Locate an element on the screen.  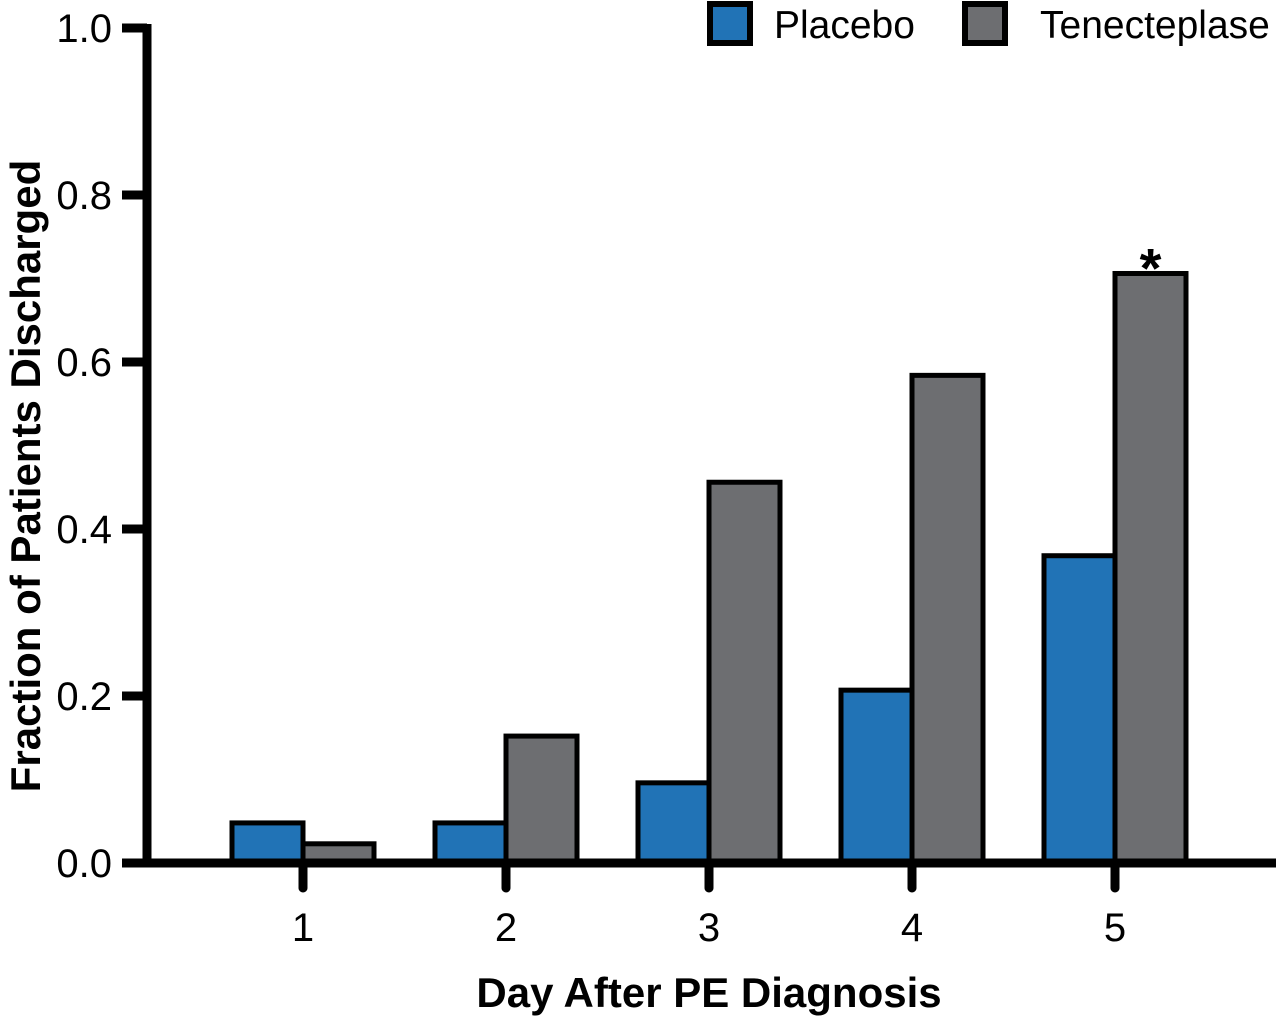
significance-asterisk: * is located at coordinates (1151, 267).